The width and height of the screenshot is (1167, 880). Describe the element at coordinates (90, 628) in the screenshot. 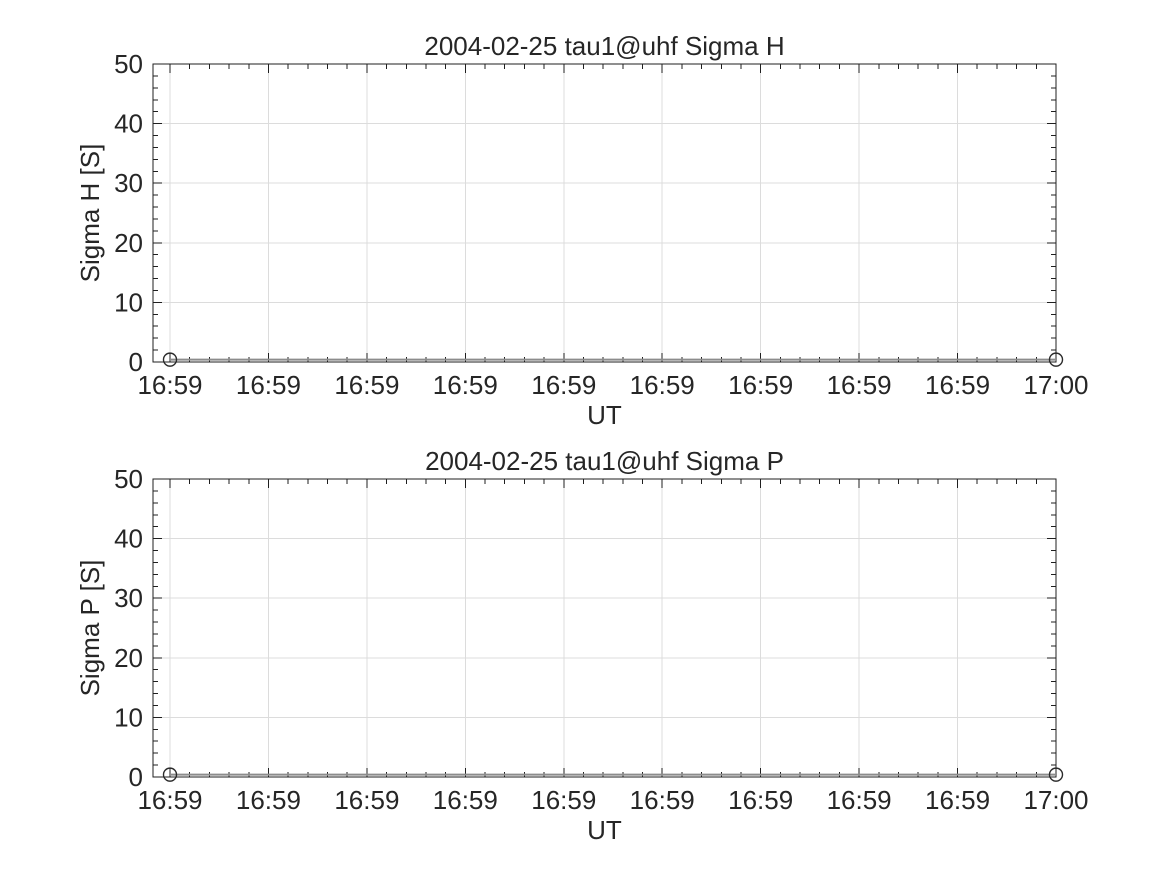

I see `y-axis-label: Sigma P [S]` at that location.